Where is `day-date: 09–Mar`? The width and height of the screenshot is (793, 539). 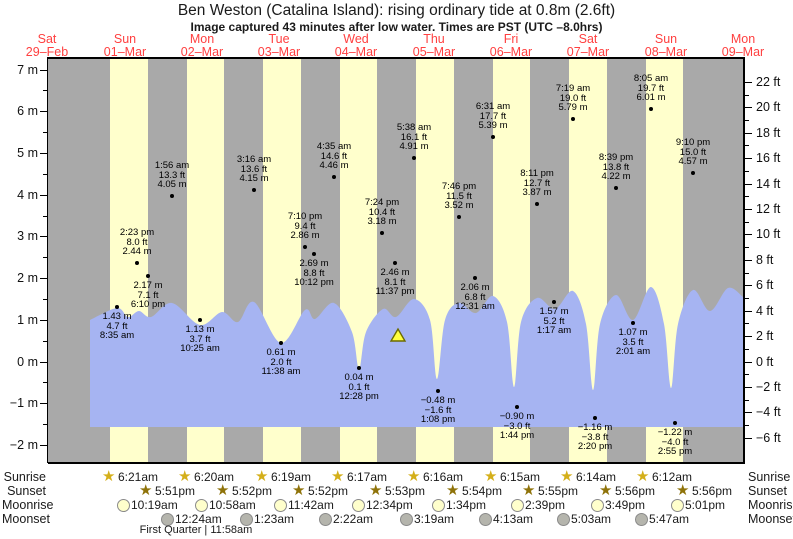 day-date: 09–Mar is located at coordinates (743, 52).